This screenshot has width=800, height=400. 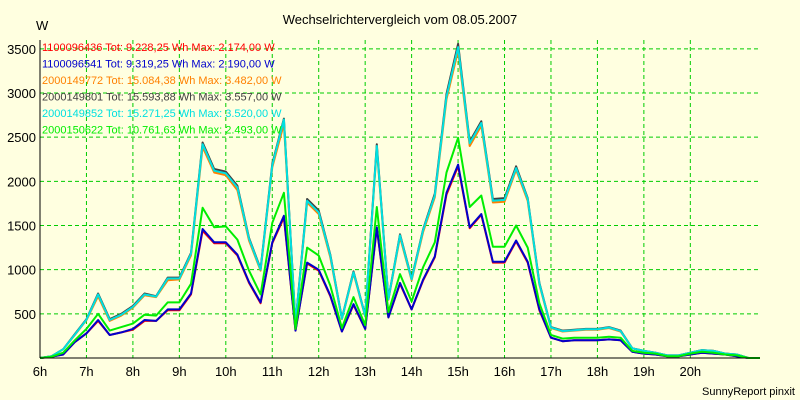 What do you see at coordinates (505, 371) in the screenshot?
I see `x-tick-label: 16h` at bounding box center [505, 371].